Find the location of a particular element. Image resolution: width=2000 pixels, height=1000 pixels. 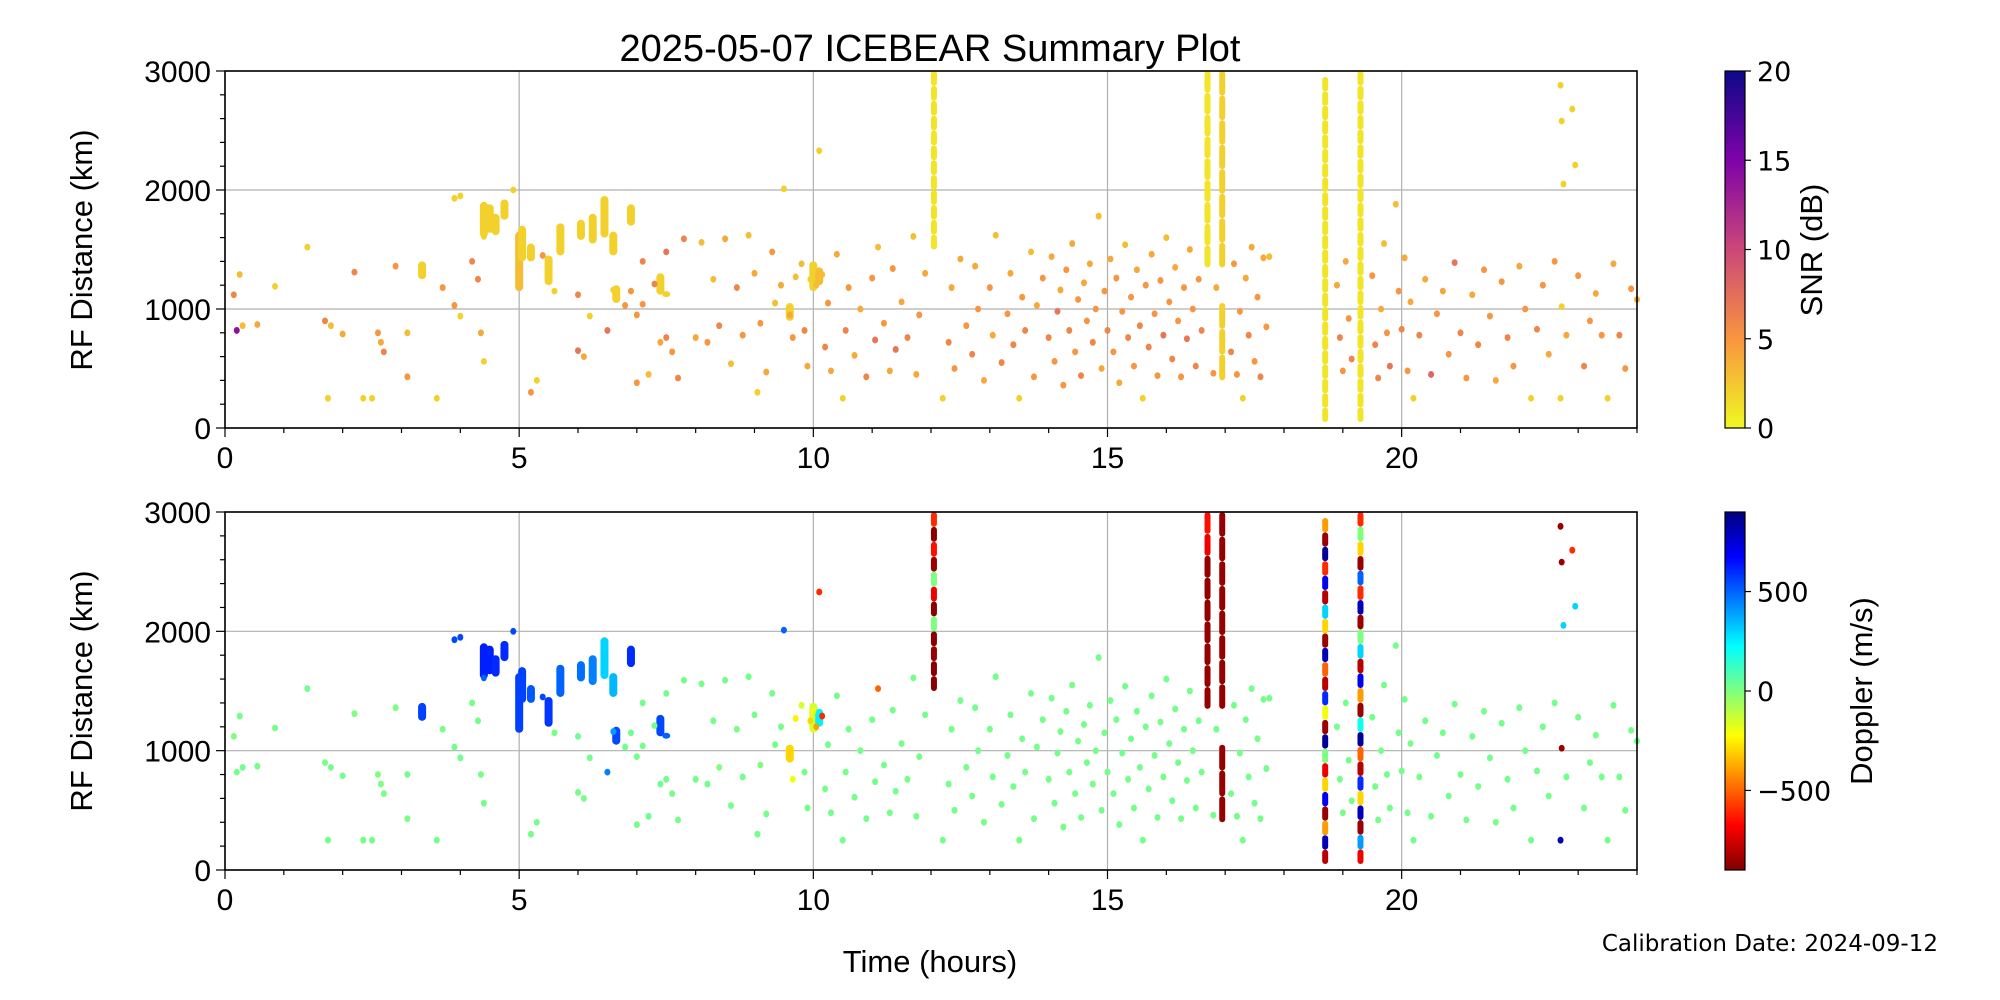

colorbar-tick-label: 500 is located at coordinates (1783, 593).